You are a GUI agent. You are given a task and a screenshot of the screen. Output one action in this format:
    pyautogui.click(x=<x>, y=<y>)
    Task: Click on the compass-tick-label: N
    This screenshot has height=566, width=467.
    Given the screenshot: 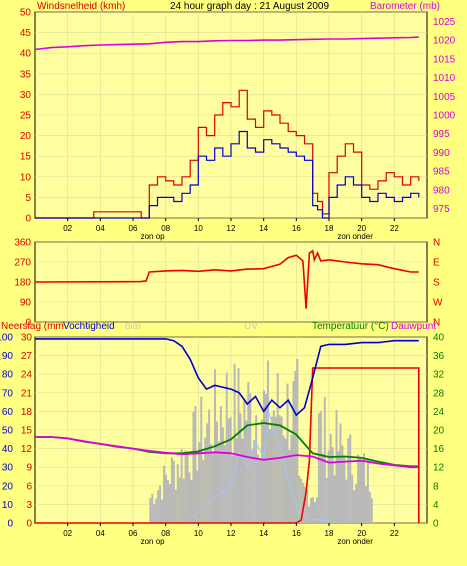 What is the action you would take?
    pyautogui.click(x=436, y=323)
    